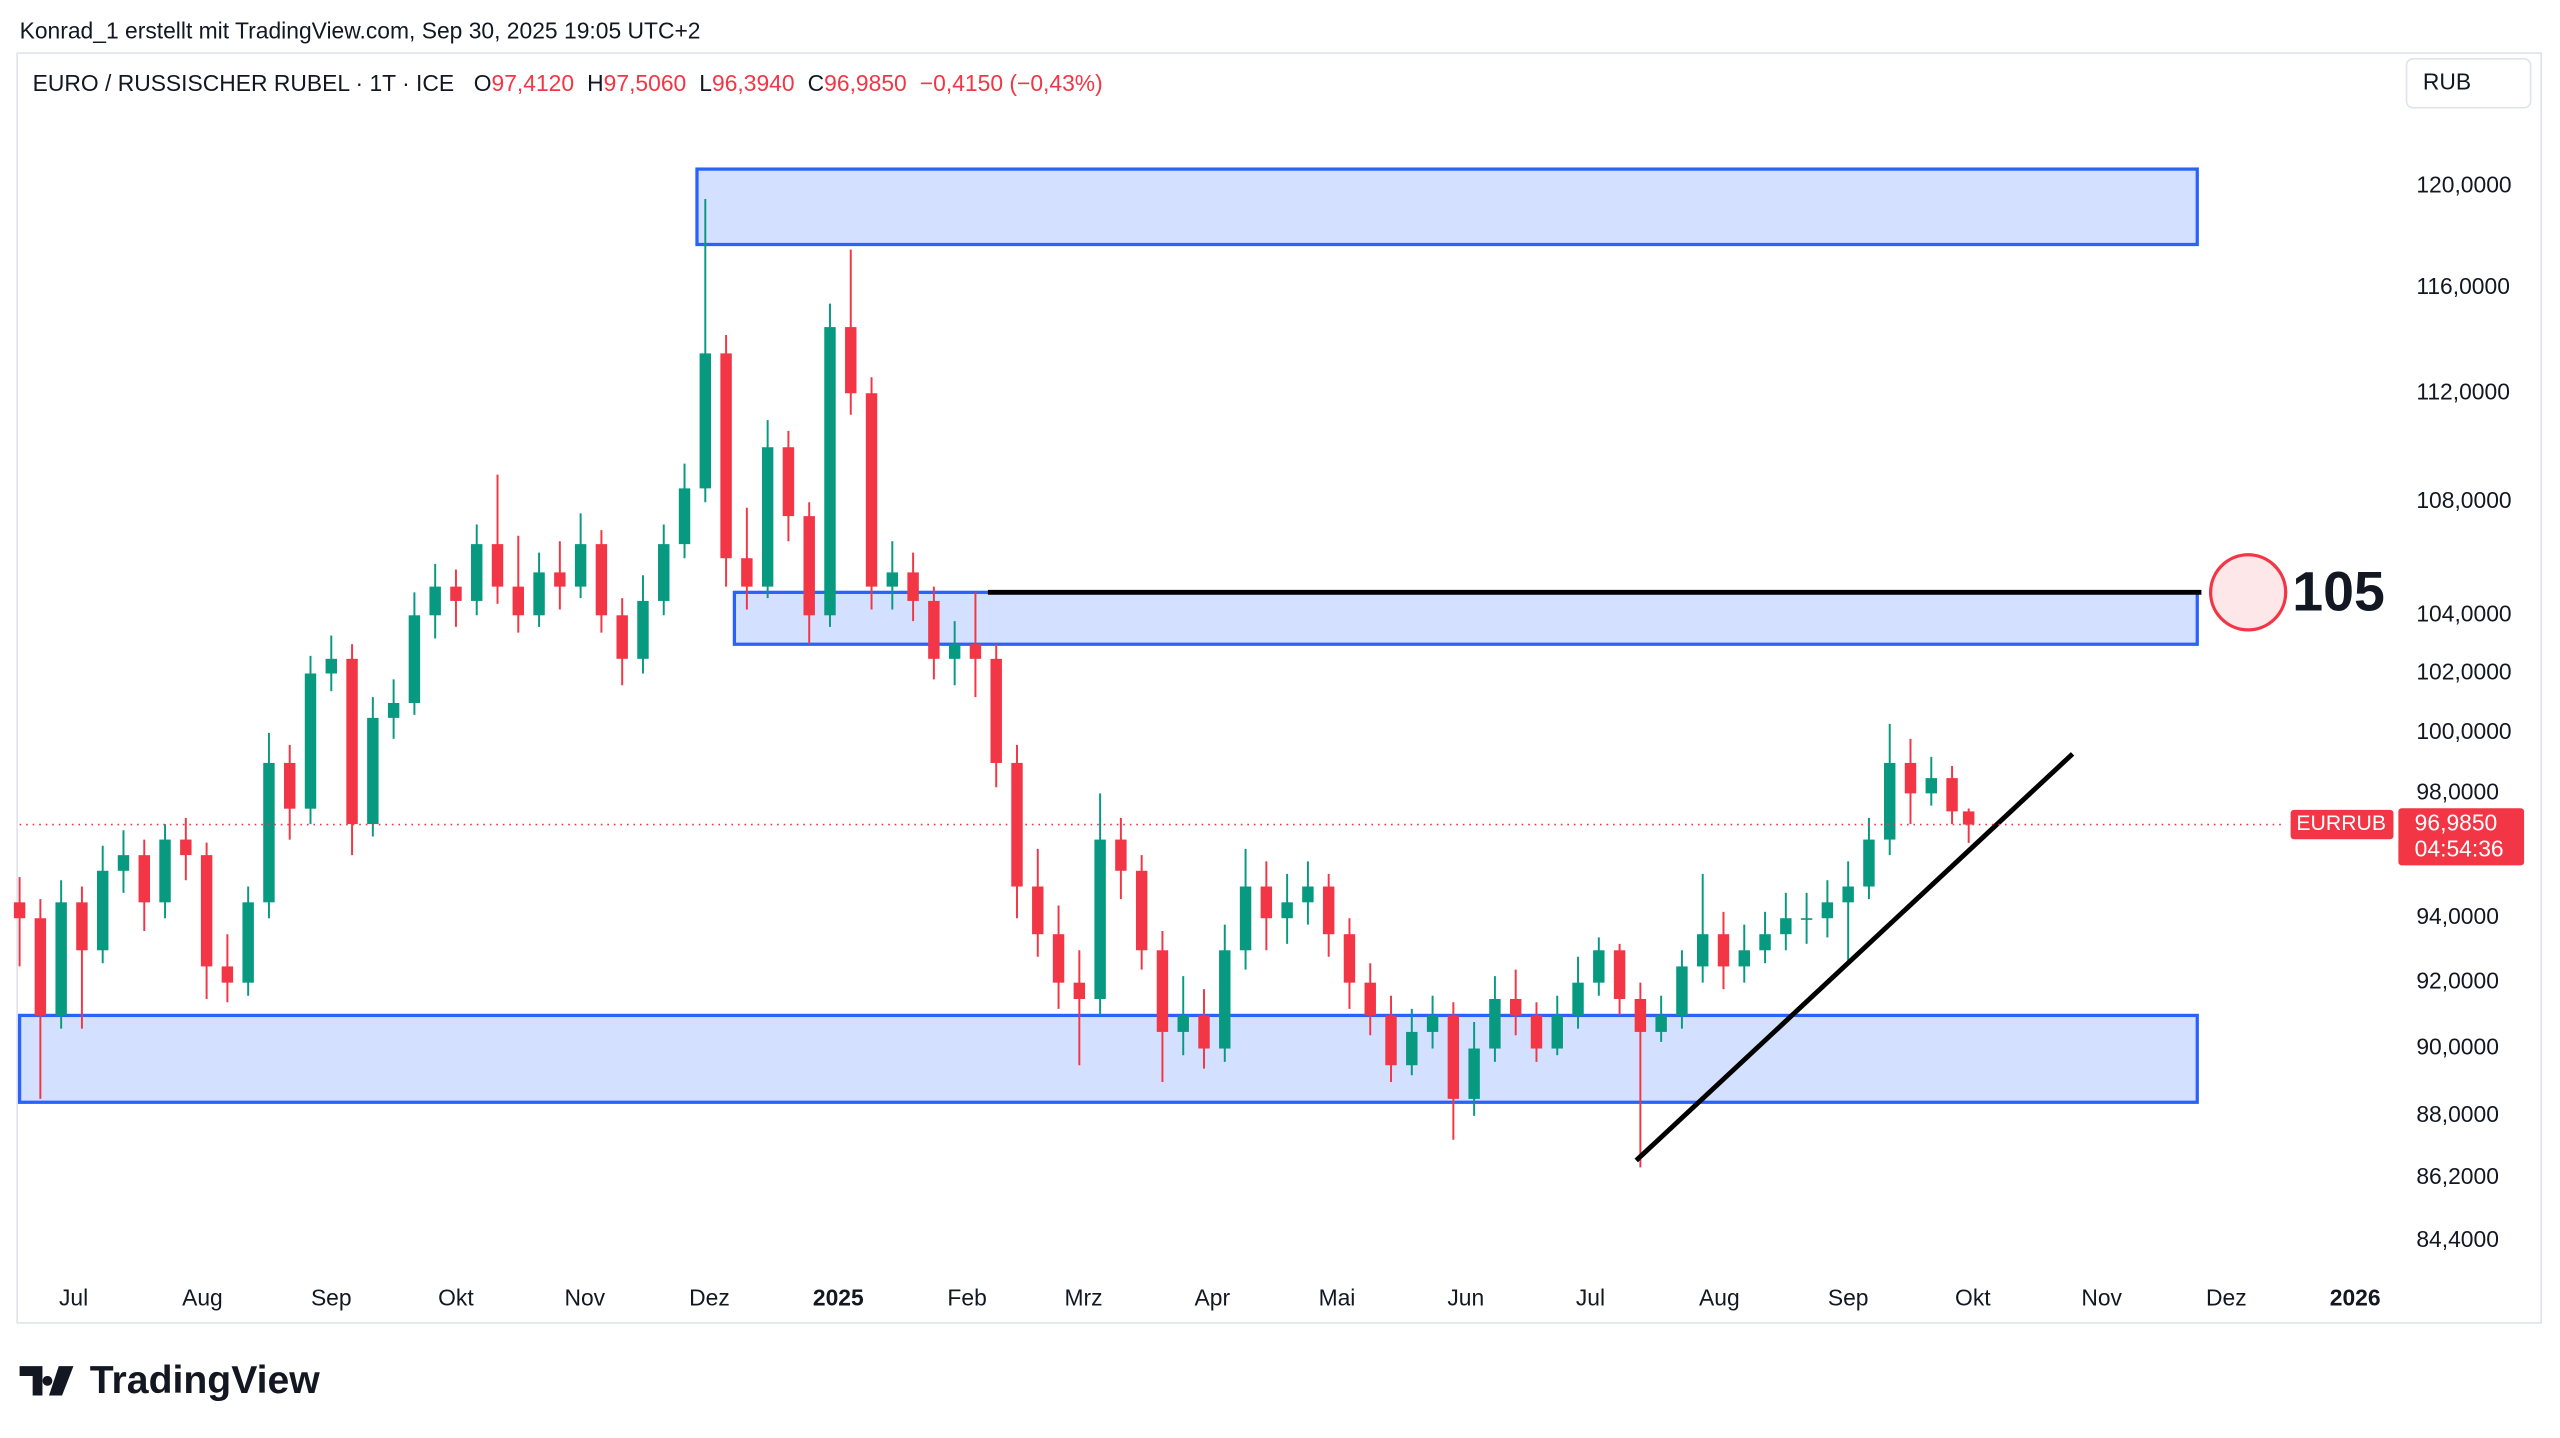  Describe the element at coordinates (205, 1380) in the screenshot. I see `brand: TradingView` at that location.